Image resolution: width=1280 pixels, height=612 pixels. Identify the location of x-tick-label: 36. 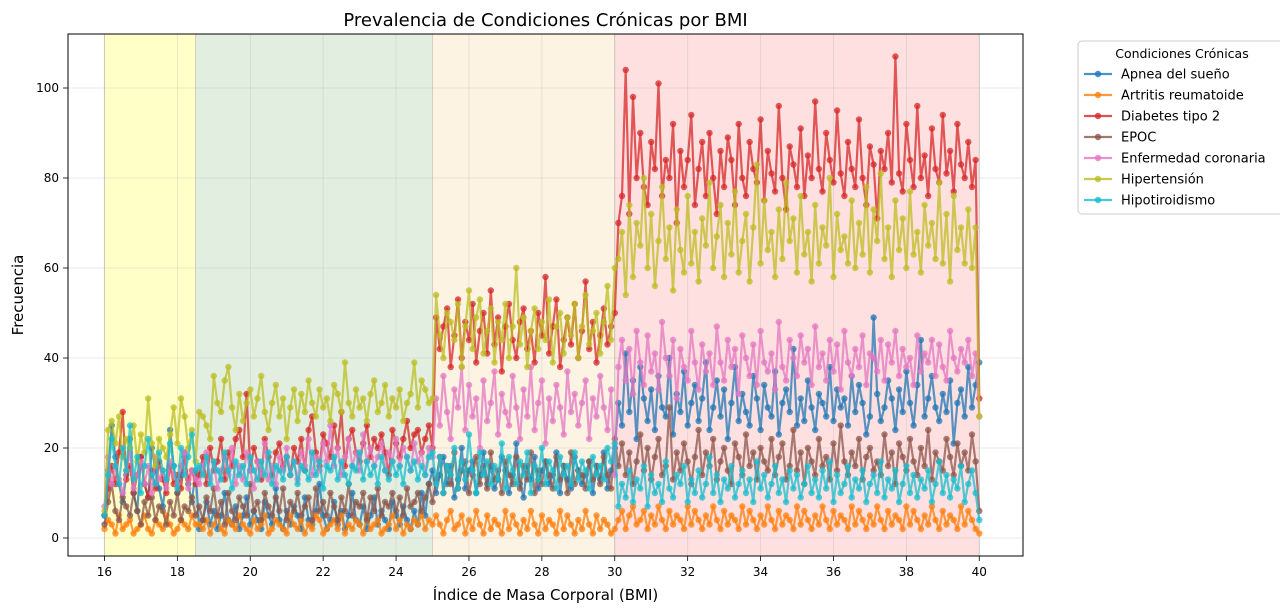
(833, 572).